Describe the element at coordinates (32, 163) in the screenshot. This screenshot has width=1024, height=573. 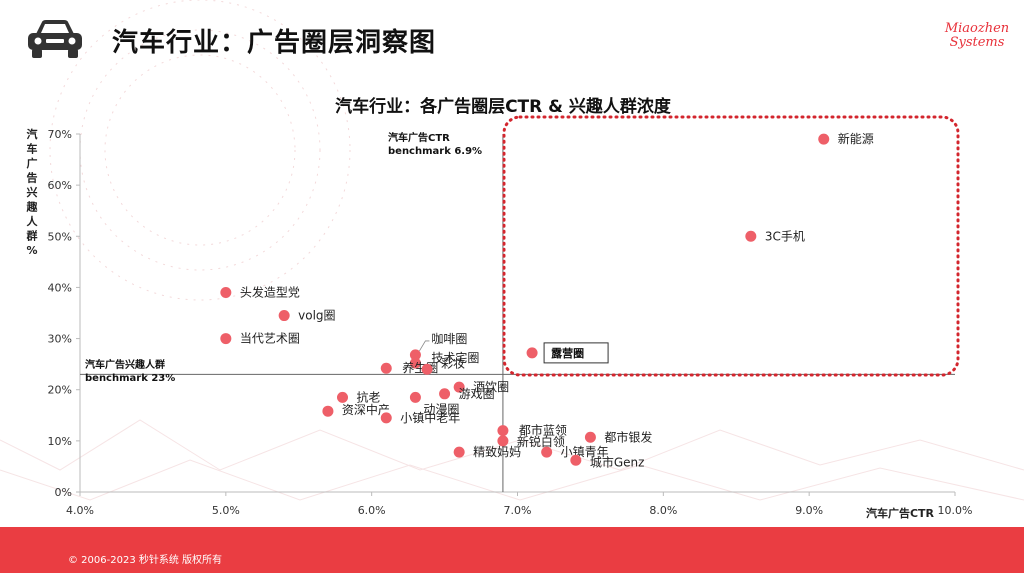
I see `y-axis-label-char: 广` at that location.